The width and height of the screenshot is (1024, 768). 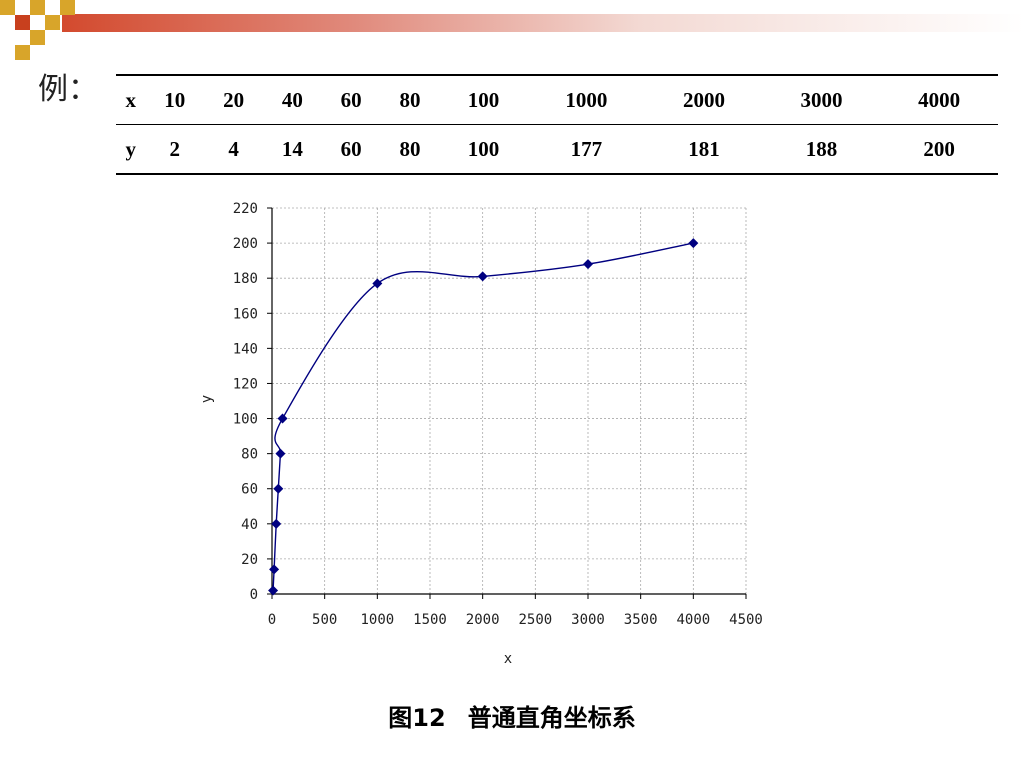 What do you see at coordinates (130, 148) in the screenshot?
I see `table-row-label: y` at bounding box center [130, 148].